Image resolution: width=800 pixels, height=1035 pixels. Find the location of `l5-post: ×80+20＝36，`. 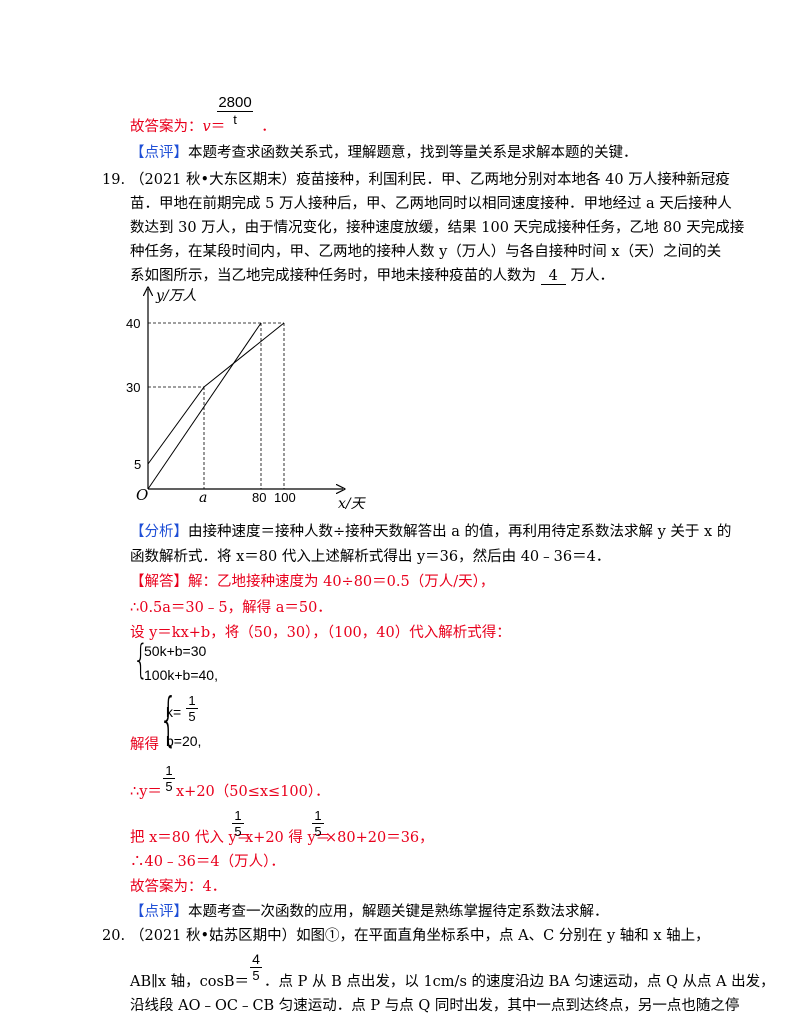

l5-post: ×80+20＝36， is located at coordinates (379, 838).